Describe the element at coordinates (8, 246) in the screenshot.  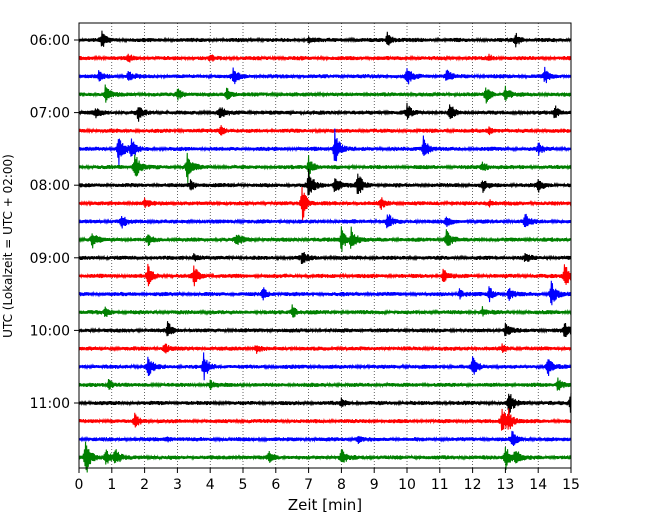
I see `y-axis-label: UTC (Lokalzeit = UTC + 02:00)` at that location.